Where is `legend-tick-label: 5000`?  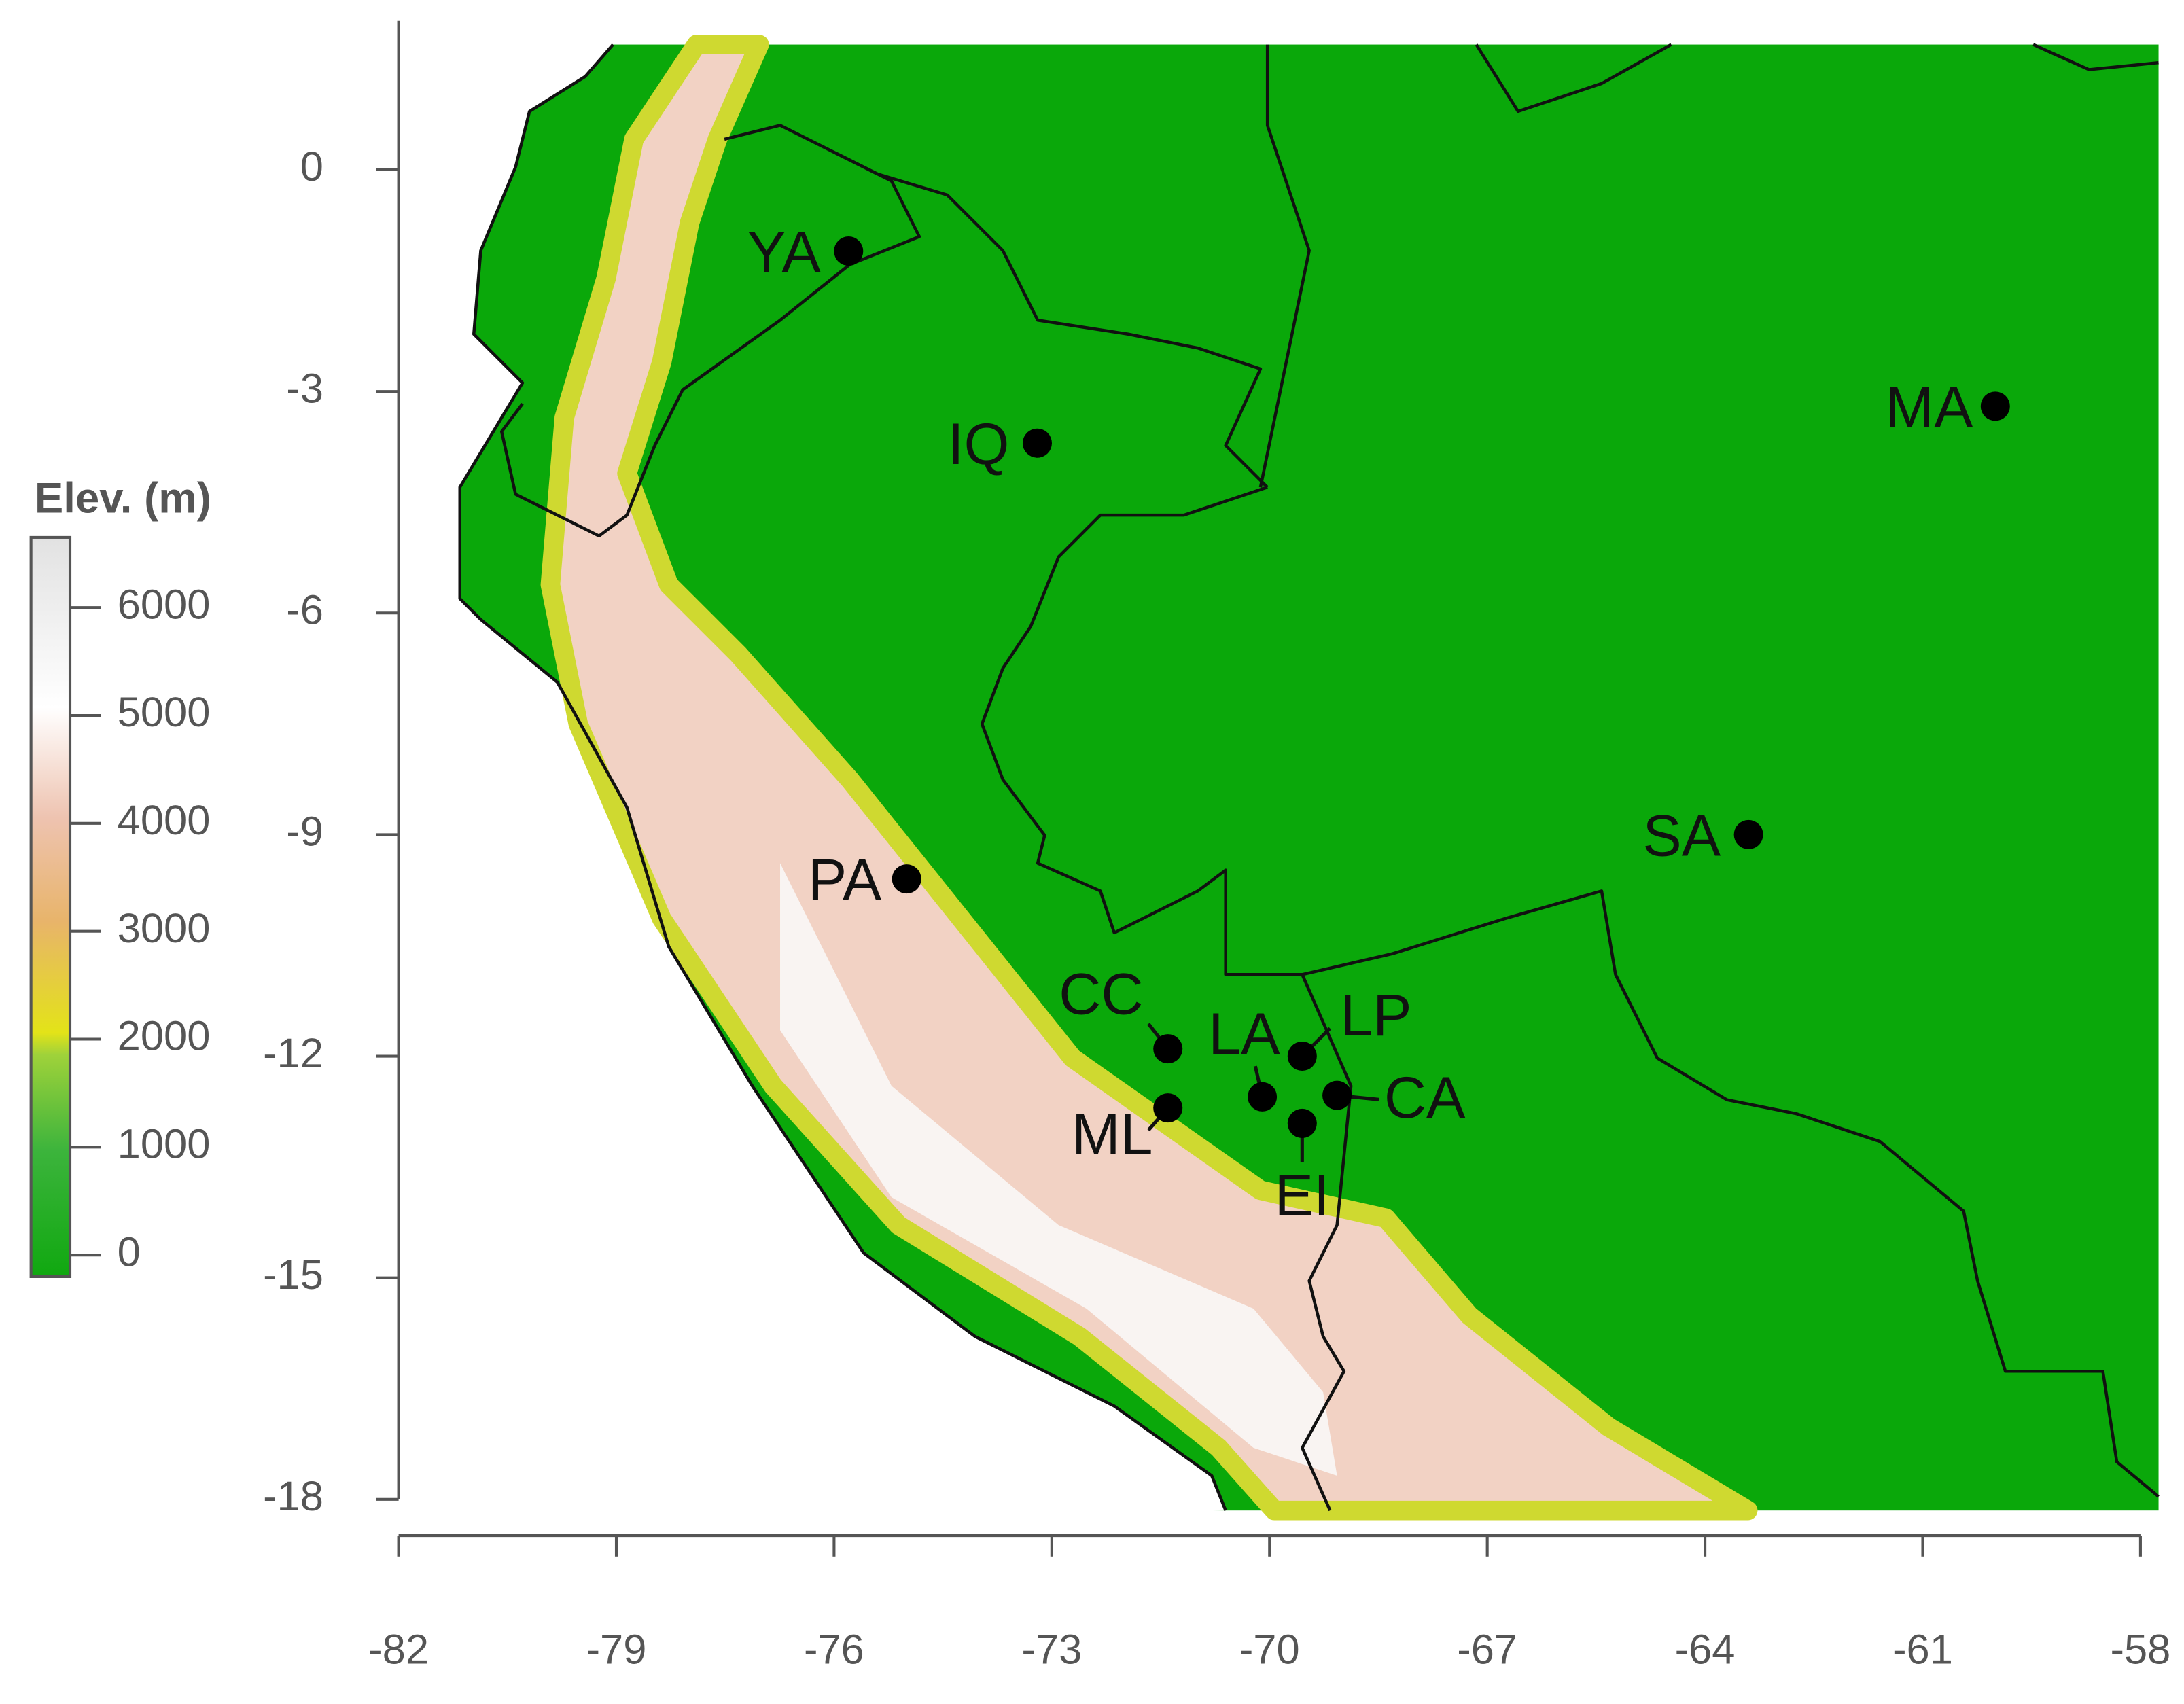 legend-tick-label: 5000 is located at coordinates (165, 712).